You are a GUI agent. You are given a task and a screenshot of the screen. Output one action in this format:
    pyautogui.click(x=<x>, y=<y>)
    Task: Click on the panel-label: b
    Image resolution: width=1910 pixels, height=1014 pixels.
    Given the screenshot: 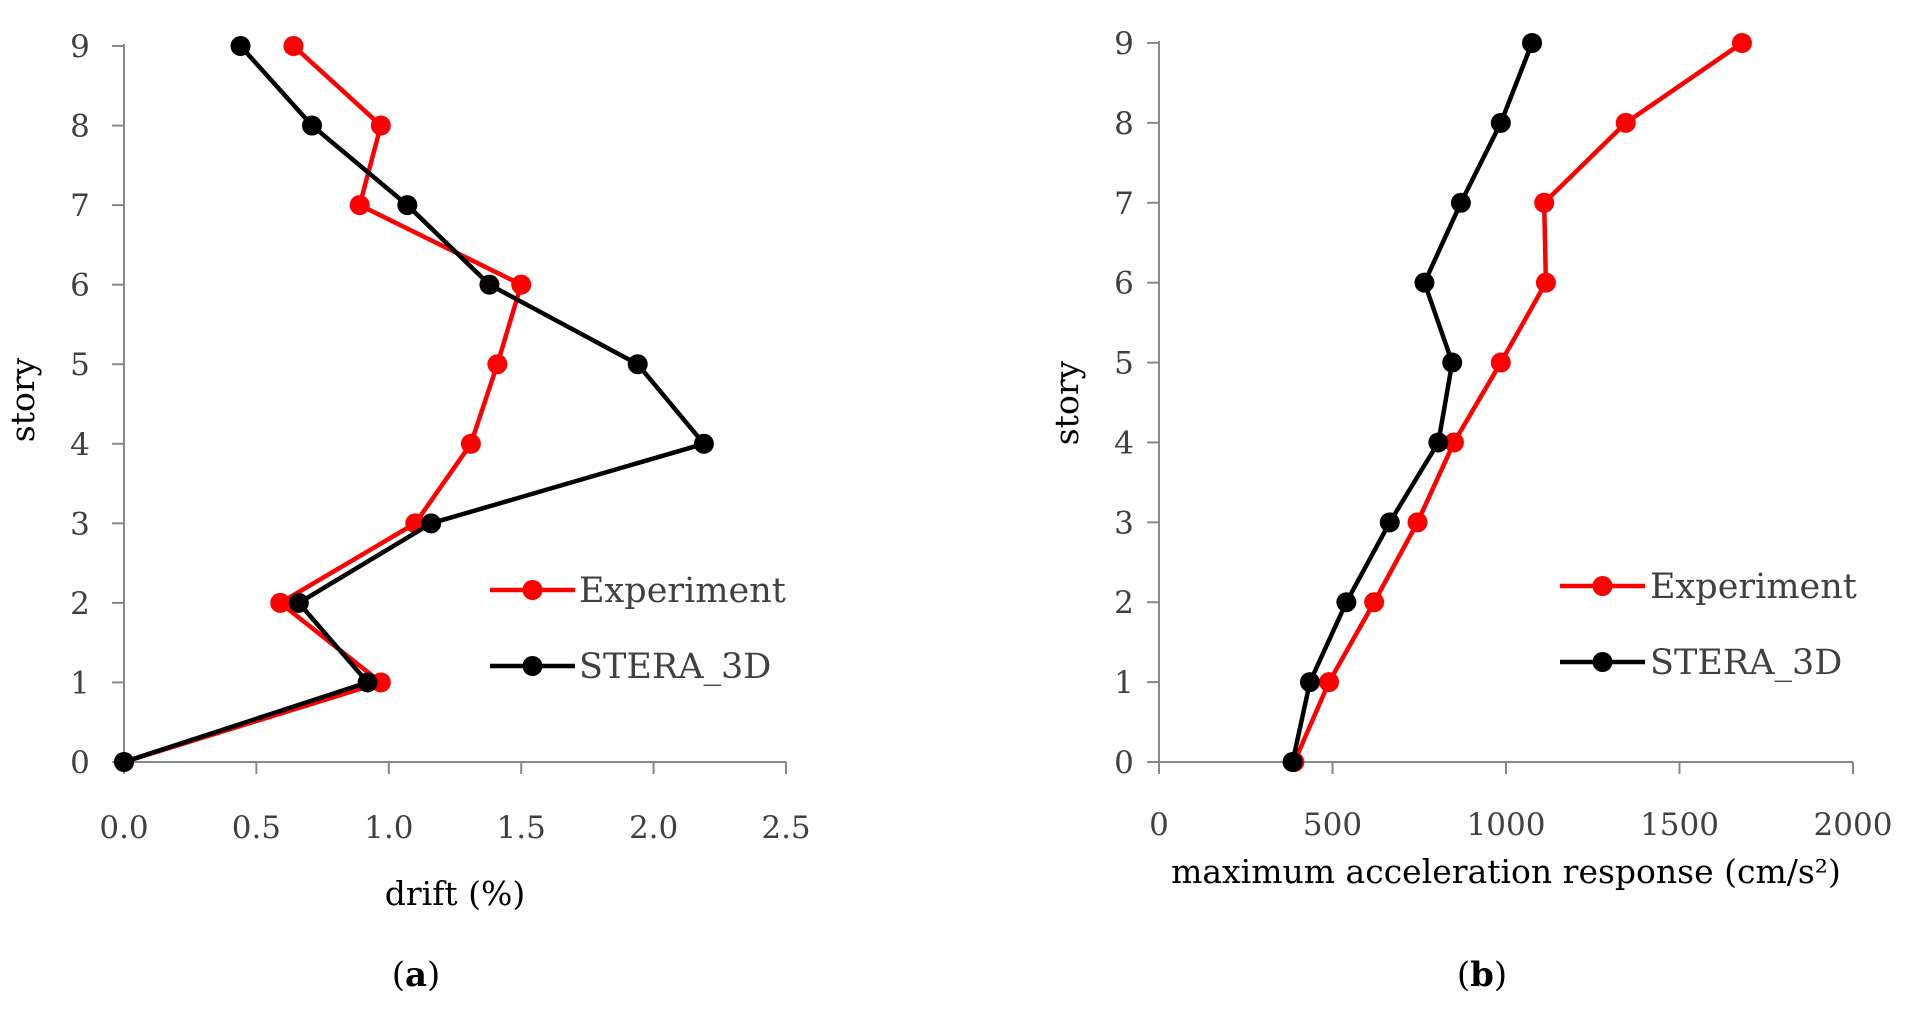 What is the action you would take?
    pyautogui.click(x=1482, y=975)
    